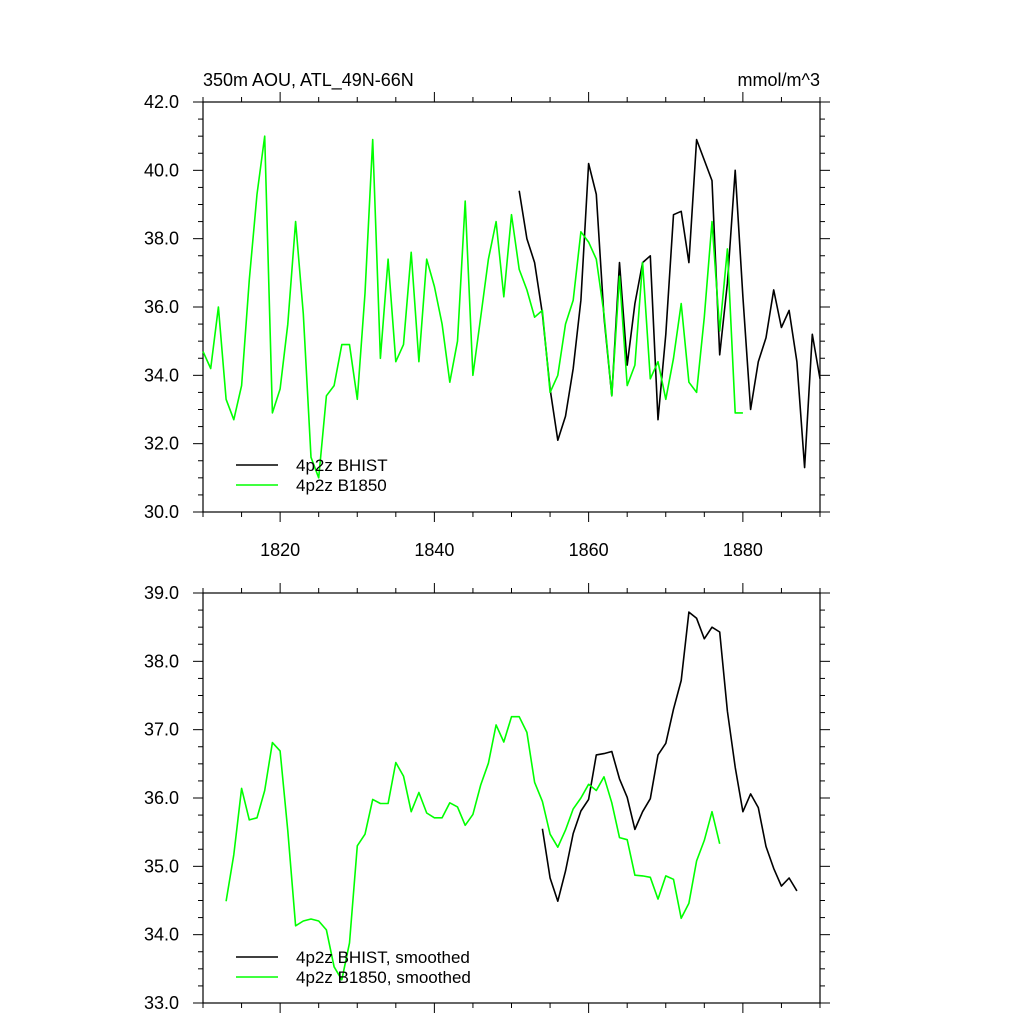 Image resolution: width=1024 pixels, height=1029 pixels. What do you see at coordinates (308, 80) in the screenshot?
I see `chart-title: 350m AOU, ATL_49N-66N` at bounding box center [308, 80].